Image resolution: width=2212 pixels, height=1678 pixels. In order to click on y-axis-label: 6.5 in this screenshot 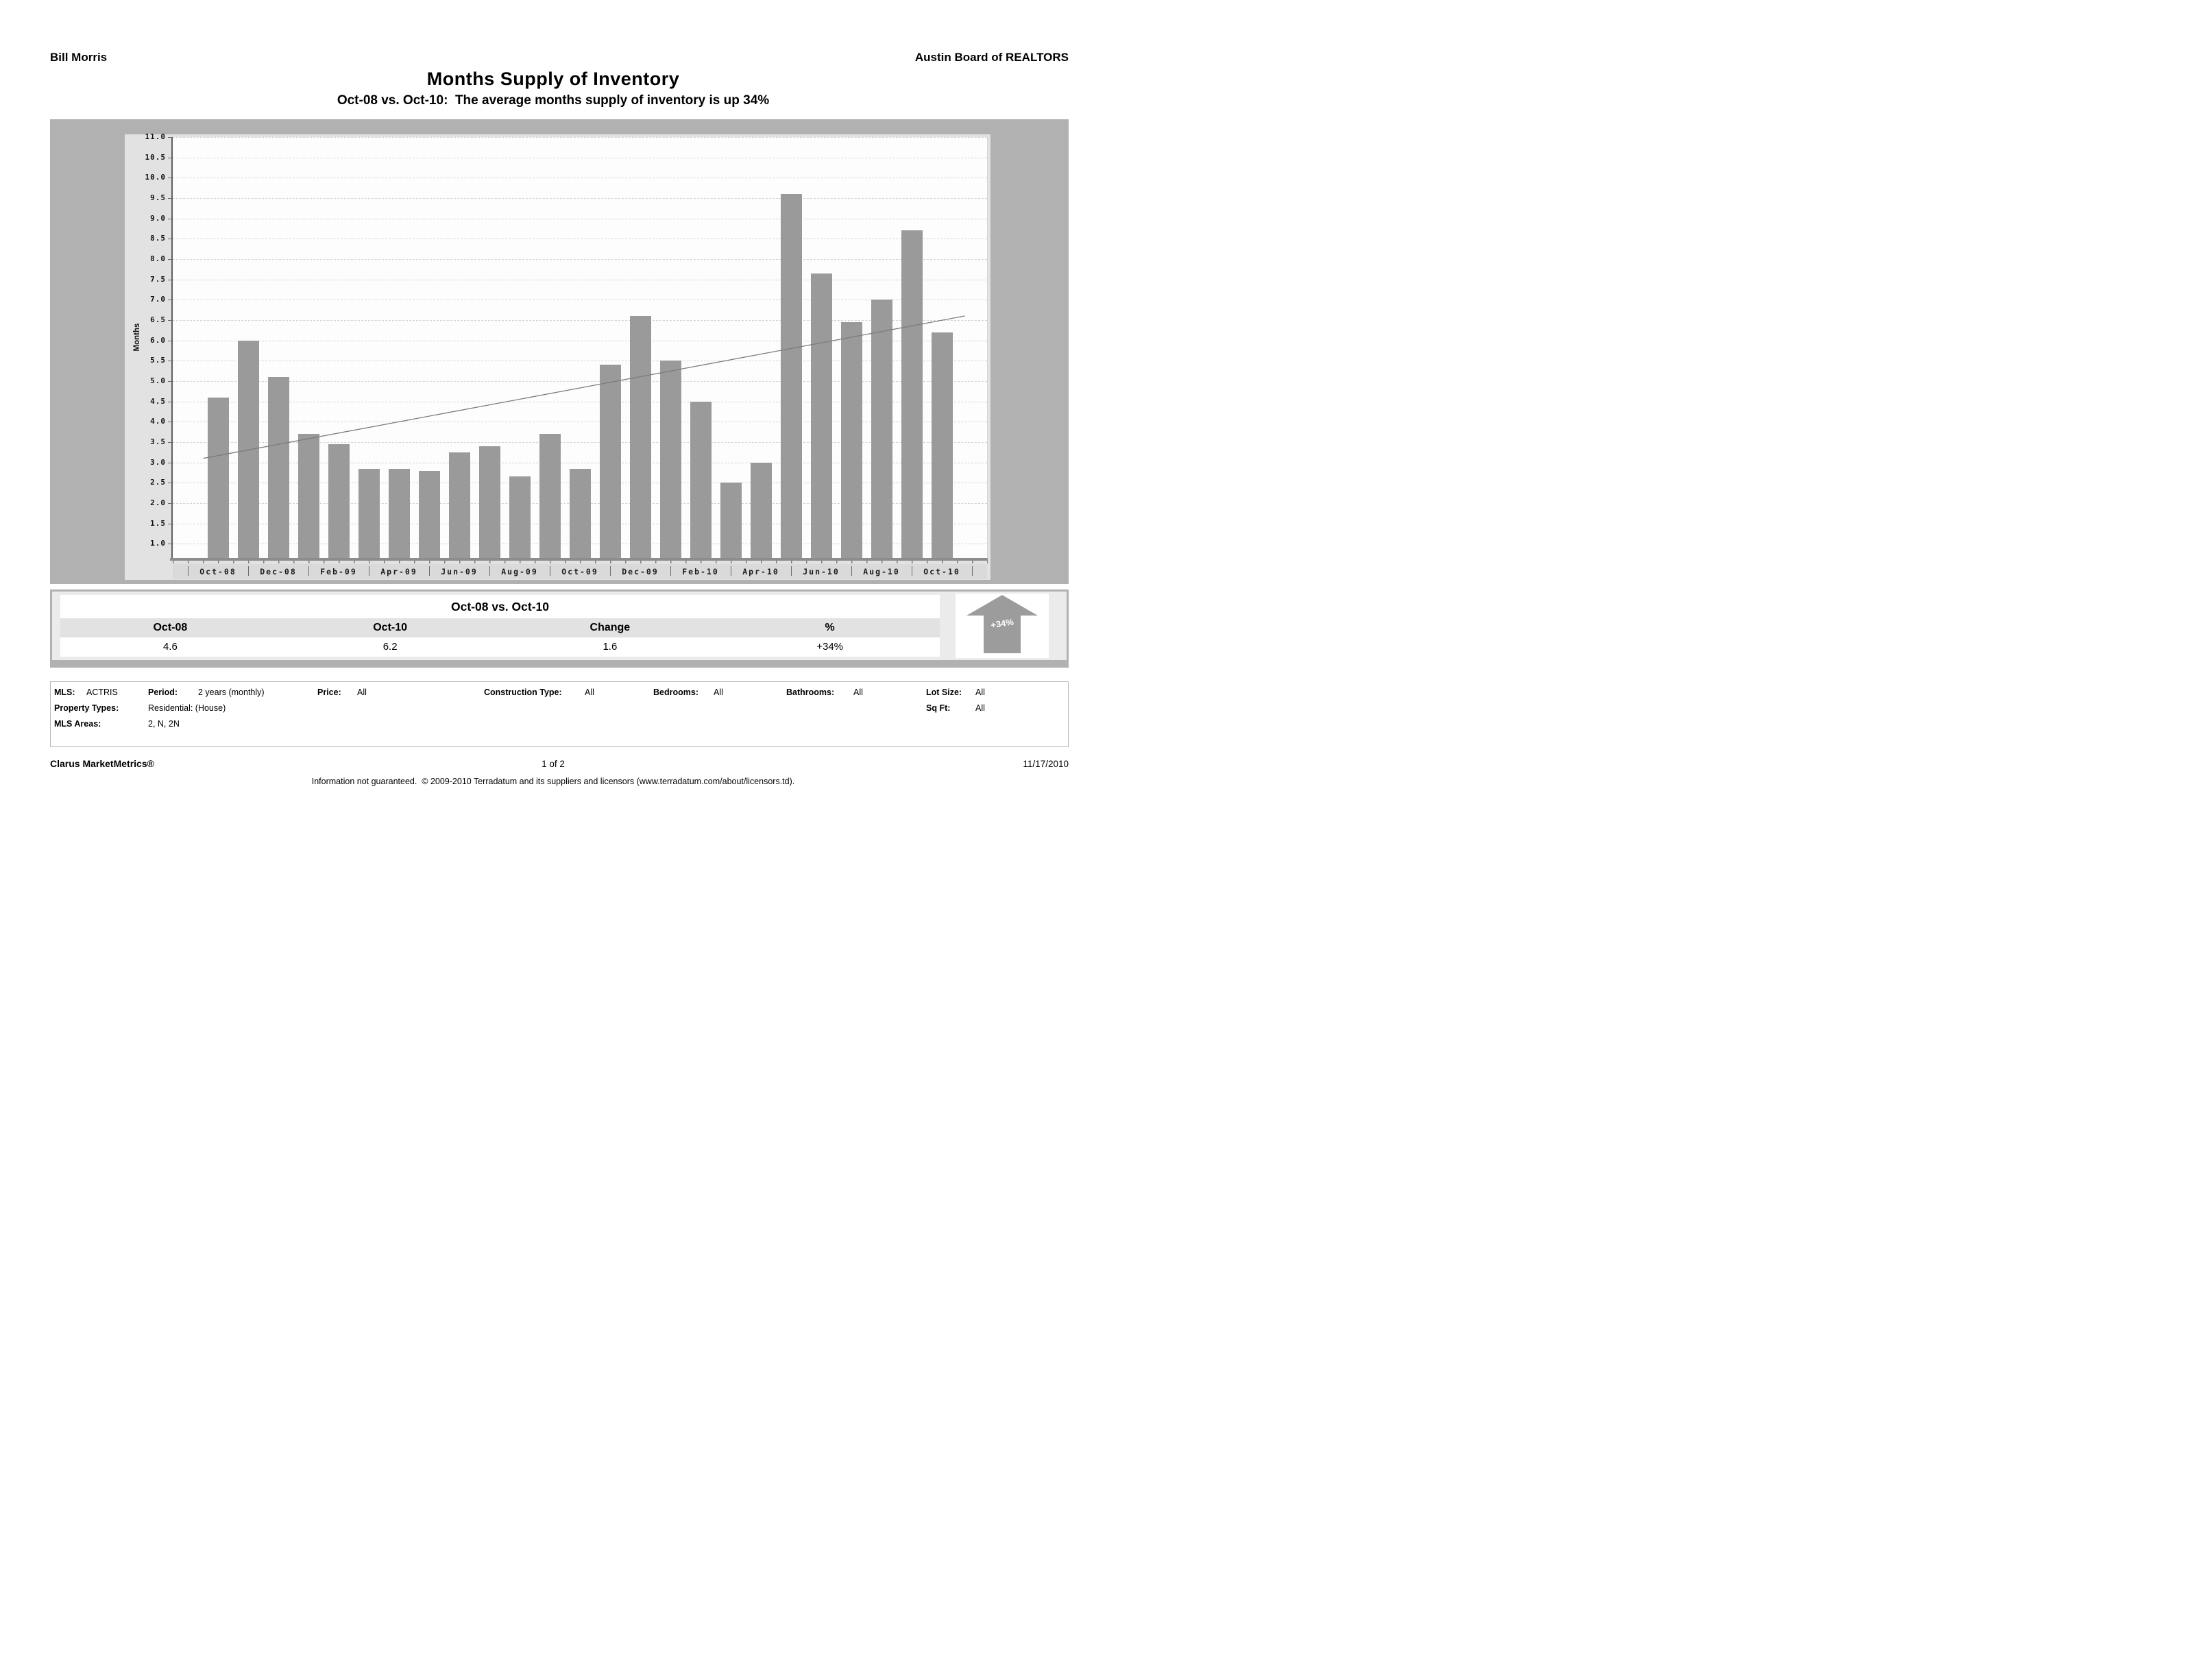, I will do `click(158, 319)`.